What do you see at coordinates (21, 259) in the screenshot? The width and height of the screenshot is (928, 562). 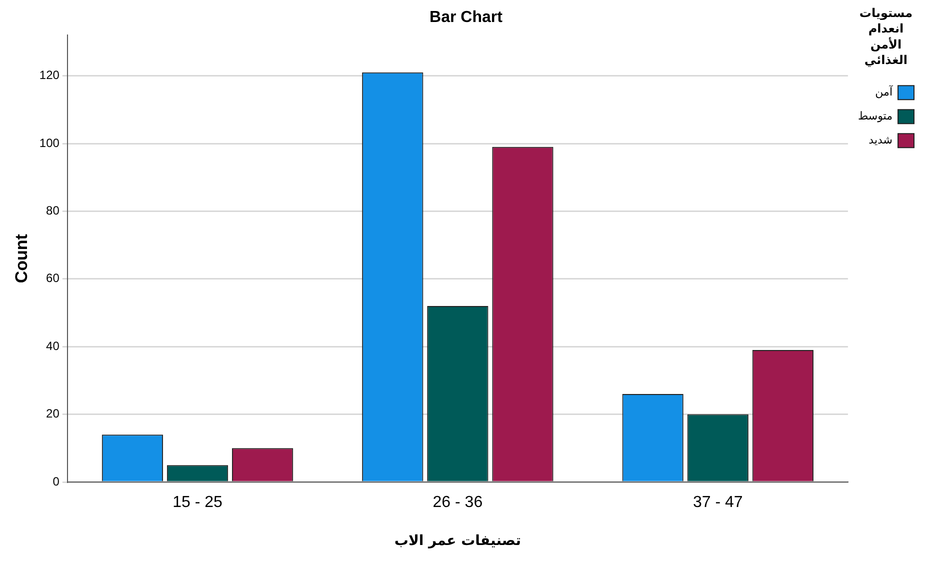 I see `y-axis-title: Count` at bounding box center [21, 259].